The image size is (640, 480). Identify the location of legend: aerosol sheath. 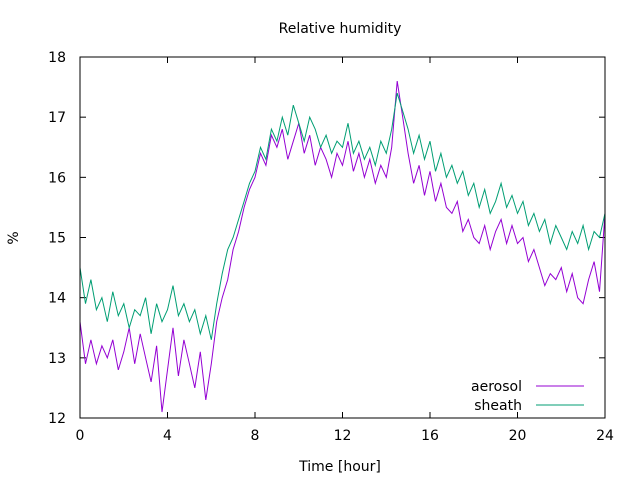
(527, 396).